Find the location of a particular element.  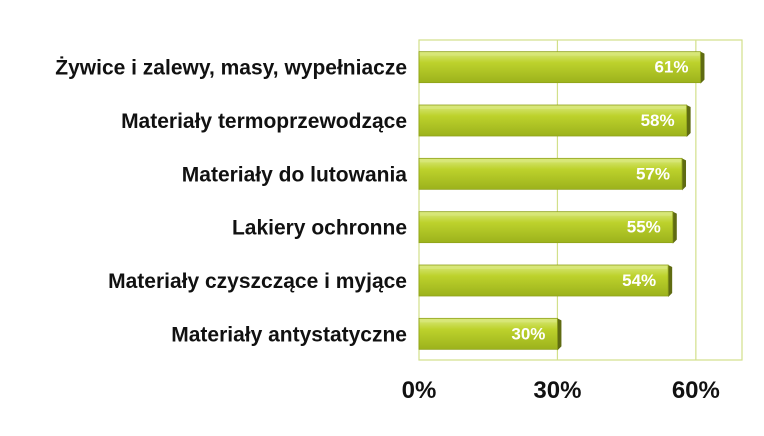

value-label-2: 57% is located at coordinates (653, 173).